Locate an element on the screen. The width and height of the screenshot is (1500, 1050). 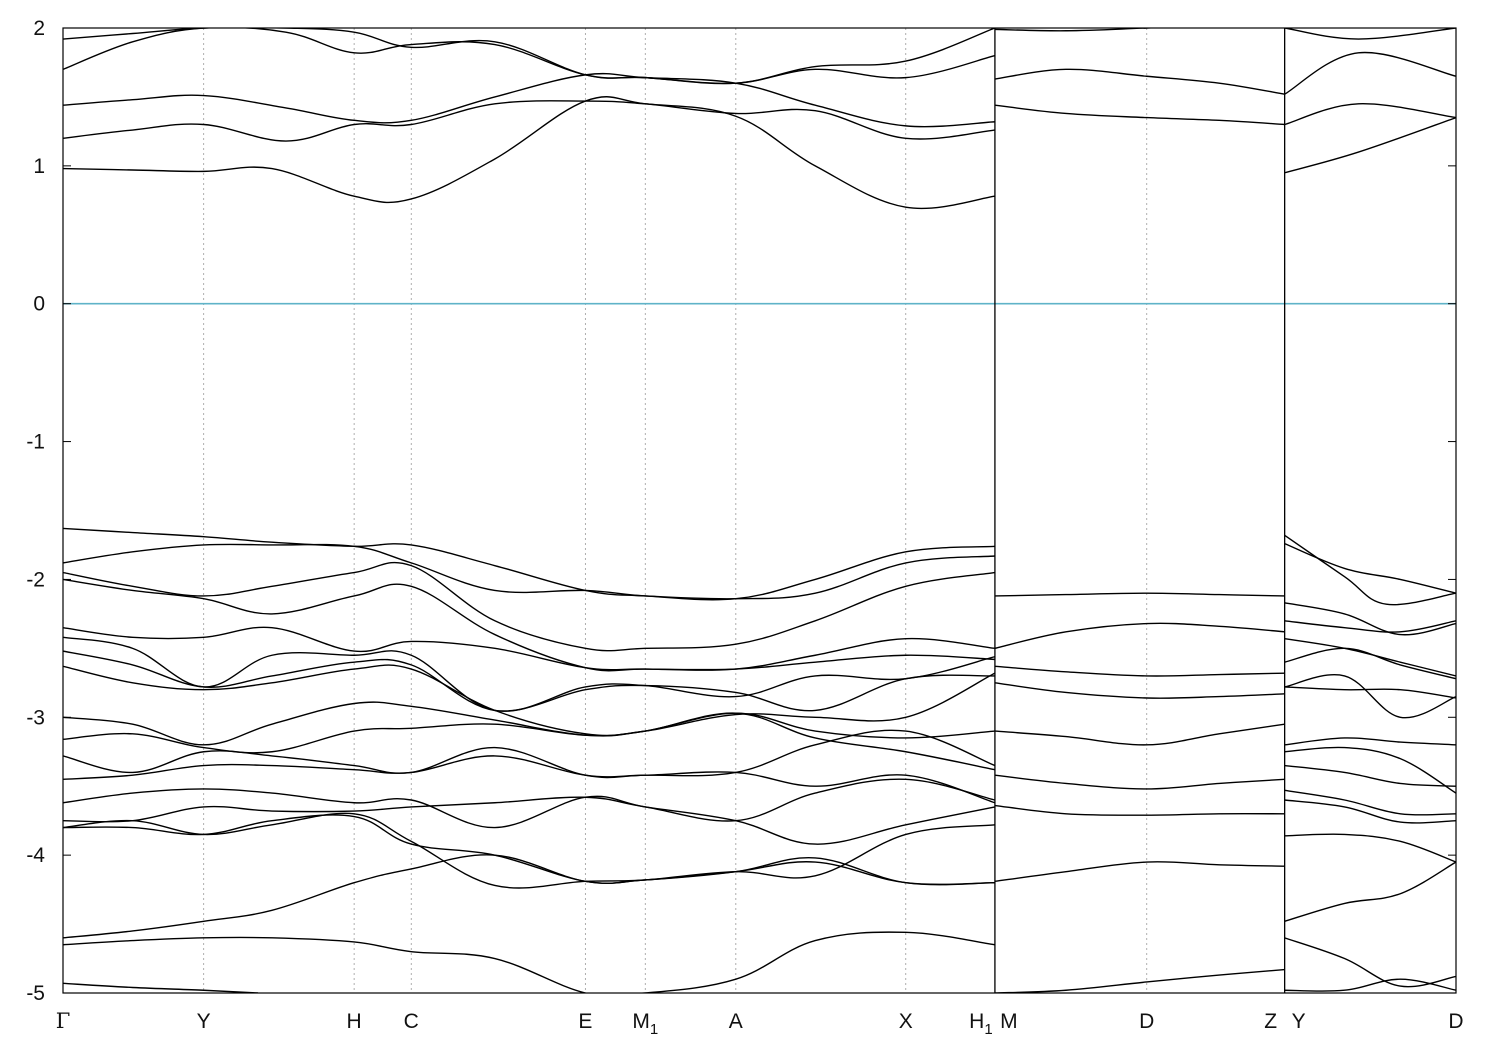
kpoint-label-13: D is located at coordinates (1455, 1021).